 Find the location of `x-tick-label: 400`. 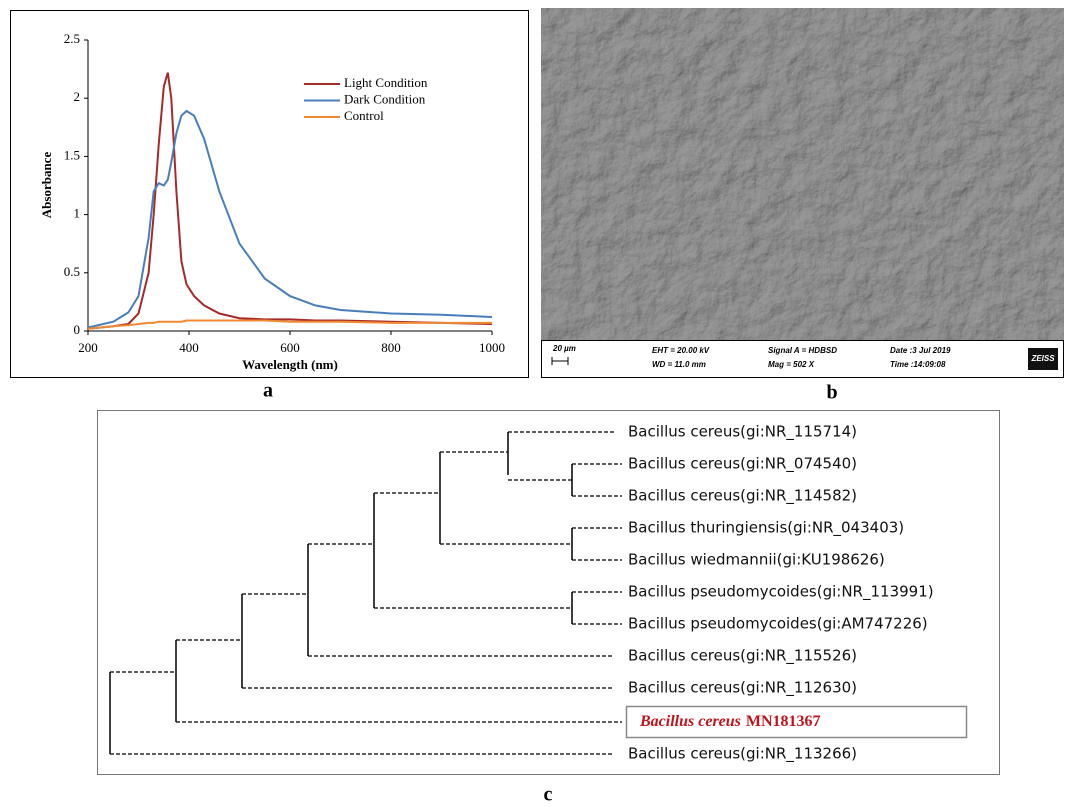

x-tick-label: 400 is located at coordinates (189, 347).